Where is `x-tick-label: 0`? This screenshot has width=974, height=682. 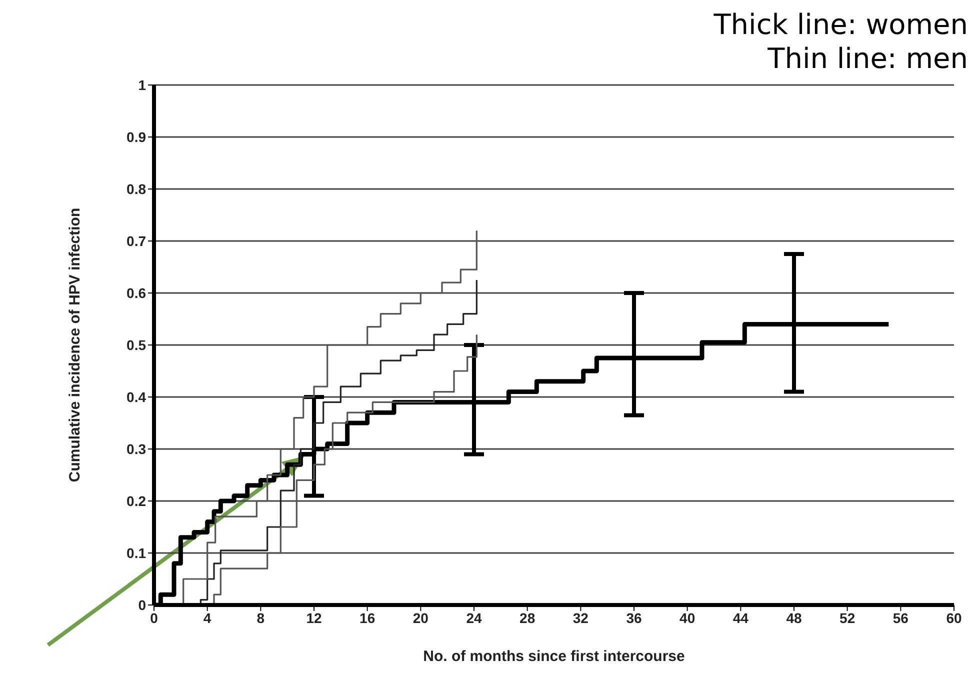
x-tick-label: 0 is located at coordinates (154, 618).